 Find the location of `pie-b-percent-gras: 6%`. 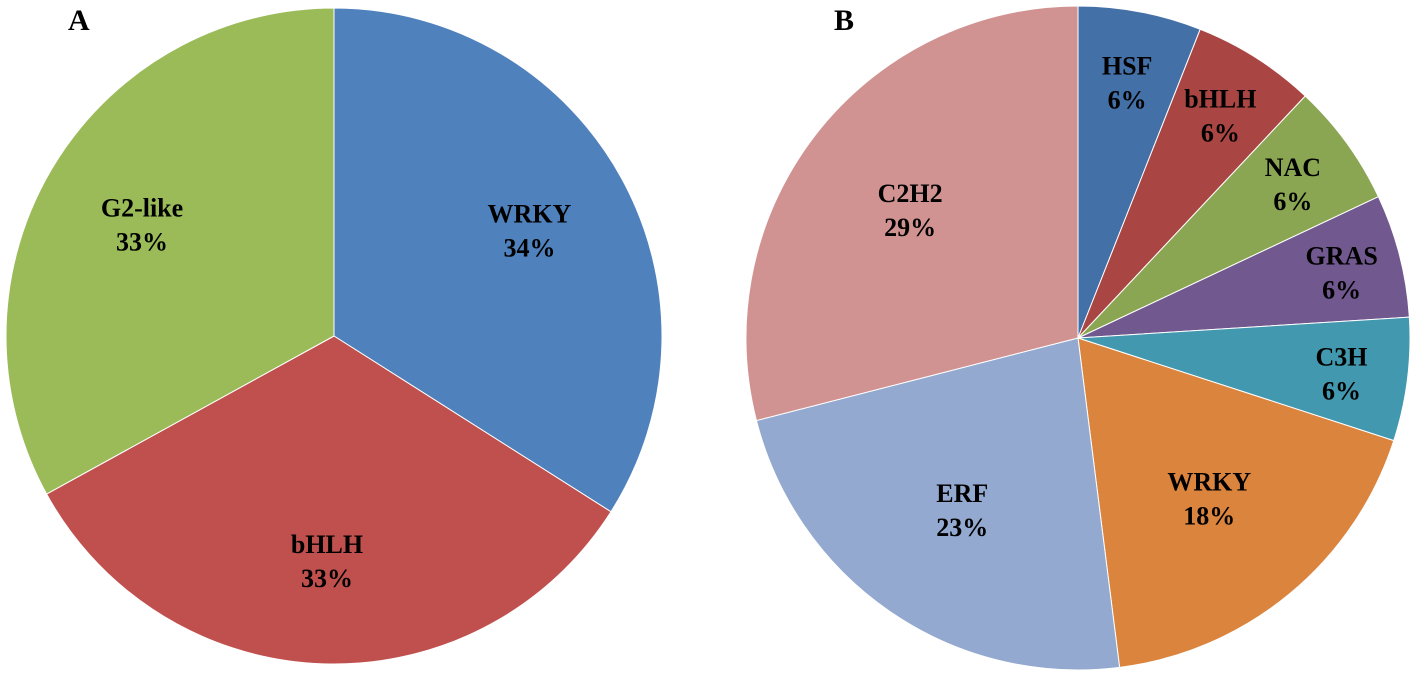

pie-b-percent-gras: 6% is located at coordinates (1341, 289).